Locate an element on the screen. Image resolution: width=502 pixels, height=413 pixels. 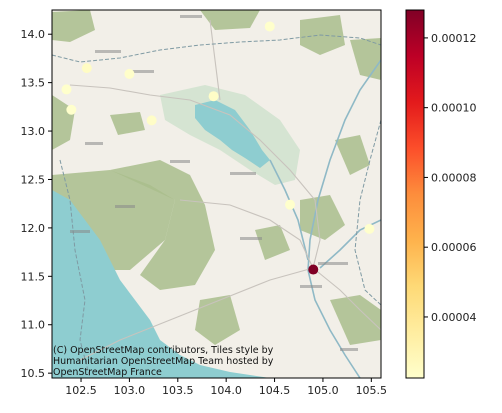
y-tick-label: 12.5 is located at coordinates (33, 179).